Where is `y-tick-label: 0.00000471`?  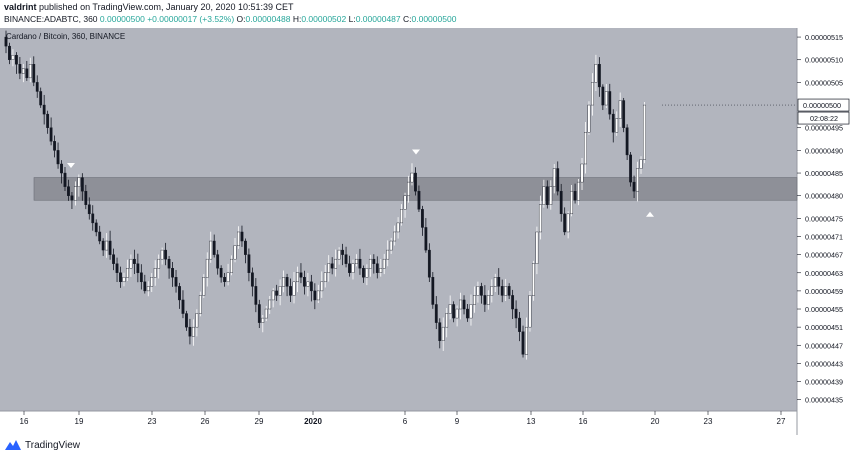 y-tick-label: 0.00000471 is located at coordinates (824, 236).